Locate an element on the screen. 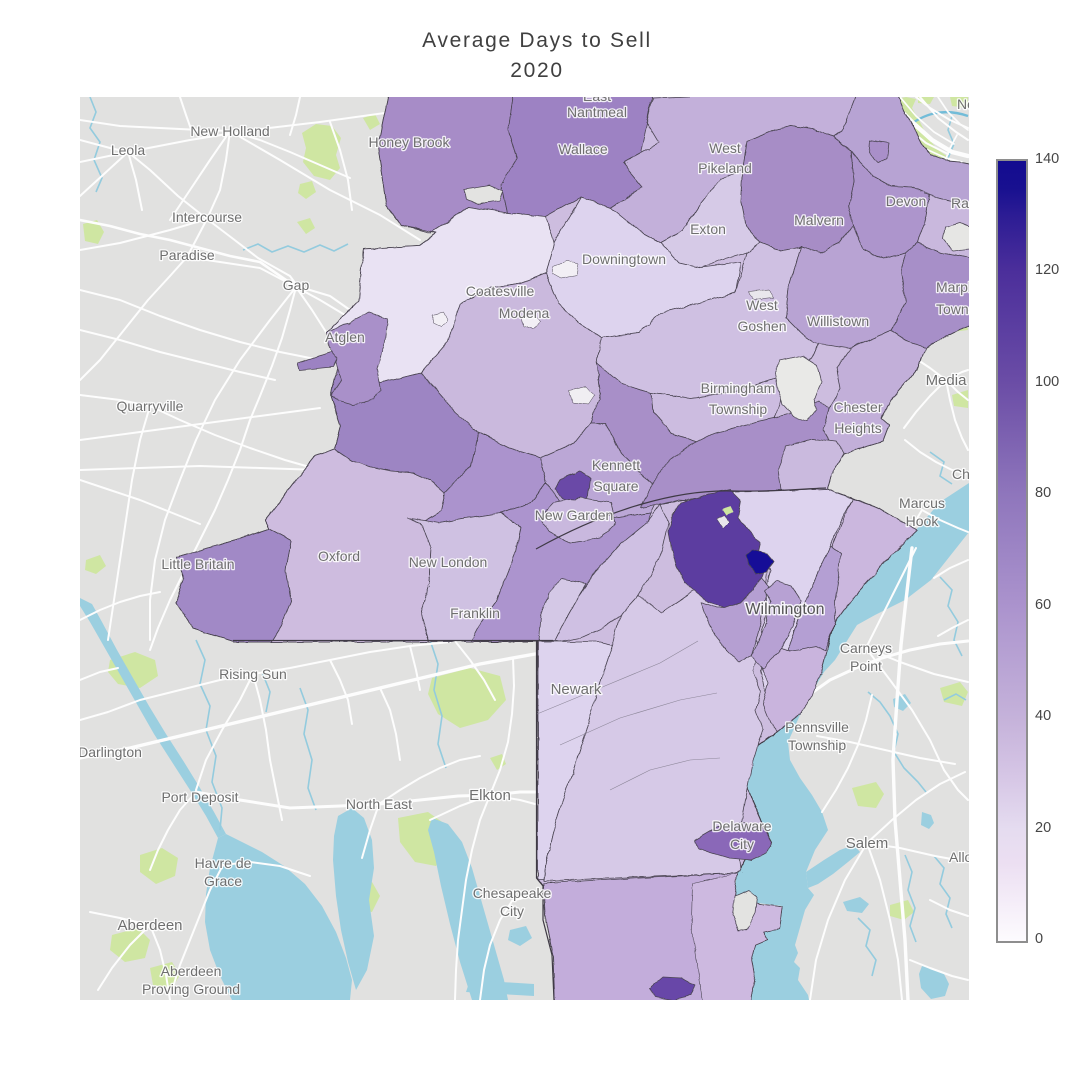 Image resolution: width=1080 pixels, height=1080 pixels. svg-text: Point is located at coordinates (866, 666).